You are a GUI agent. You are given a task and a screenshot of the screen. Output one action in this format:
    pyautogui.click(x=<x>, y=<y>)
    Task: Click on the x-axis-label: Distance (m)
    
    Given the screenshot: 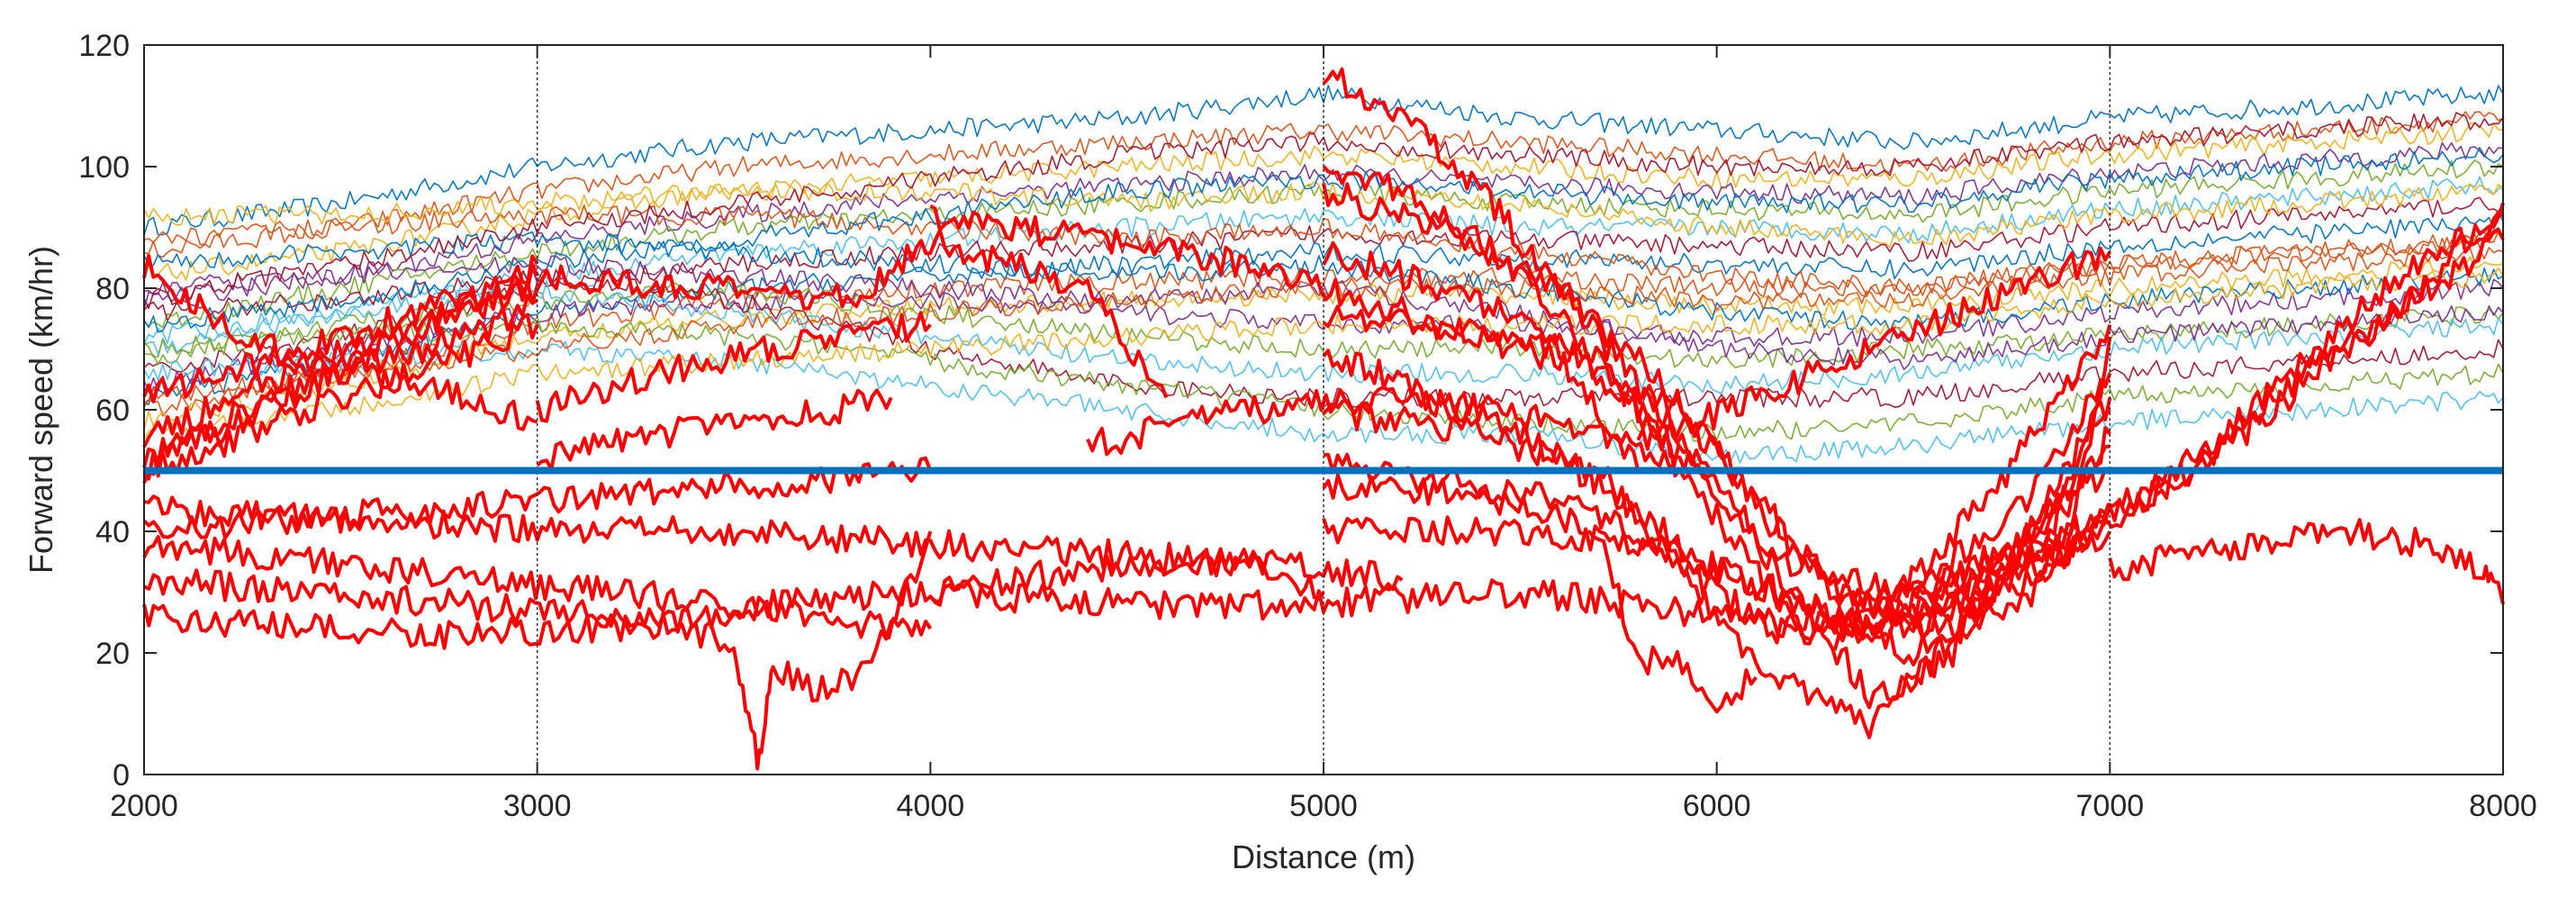 What is the action you would take?
    pyautogui.click(x=1323, y=856)
    